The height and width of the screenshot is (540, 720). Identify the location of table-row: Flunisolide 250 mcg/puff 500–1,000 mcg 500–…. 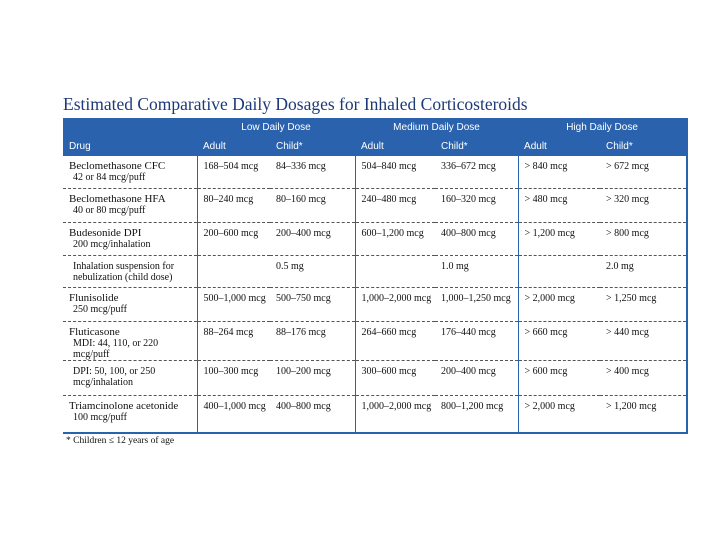
(375, 304).